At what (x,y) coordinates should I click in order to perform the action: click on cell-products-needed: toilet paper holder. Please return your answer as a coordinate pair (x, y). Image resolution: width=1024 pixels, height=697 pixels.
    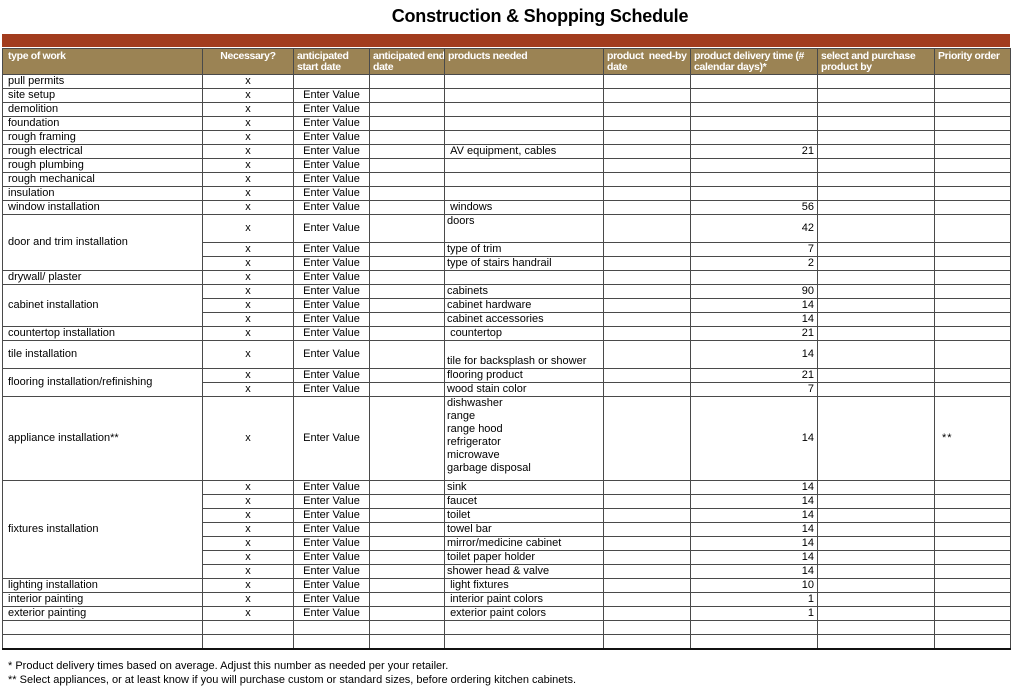
    Looking at the image, I should click on (524, 557).